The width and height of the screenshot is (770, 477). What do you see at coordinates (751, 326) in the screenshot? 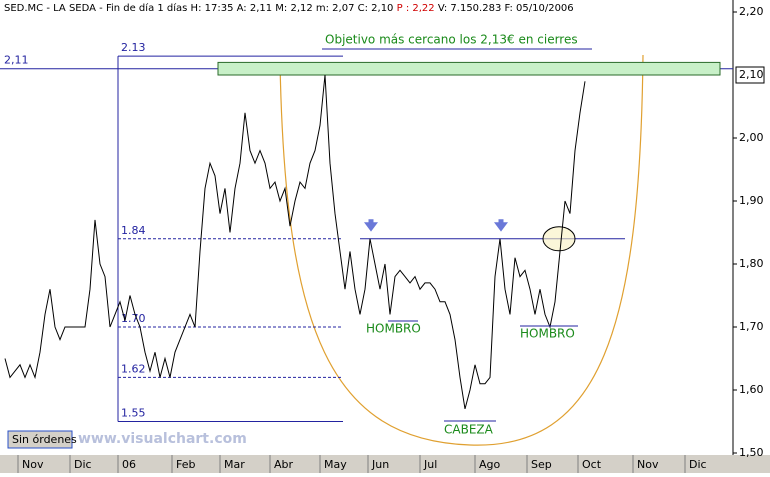
I see `y-tick-label: 1,70` at bounding box center [751, 326].